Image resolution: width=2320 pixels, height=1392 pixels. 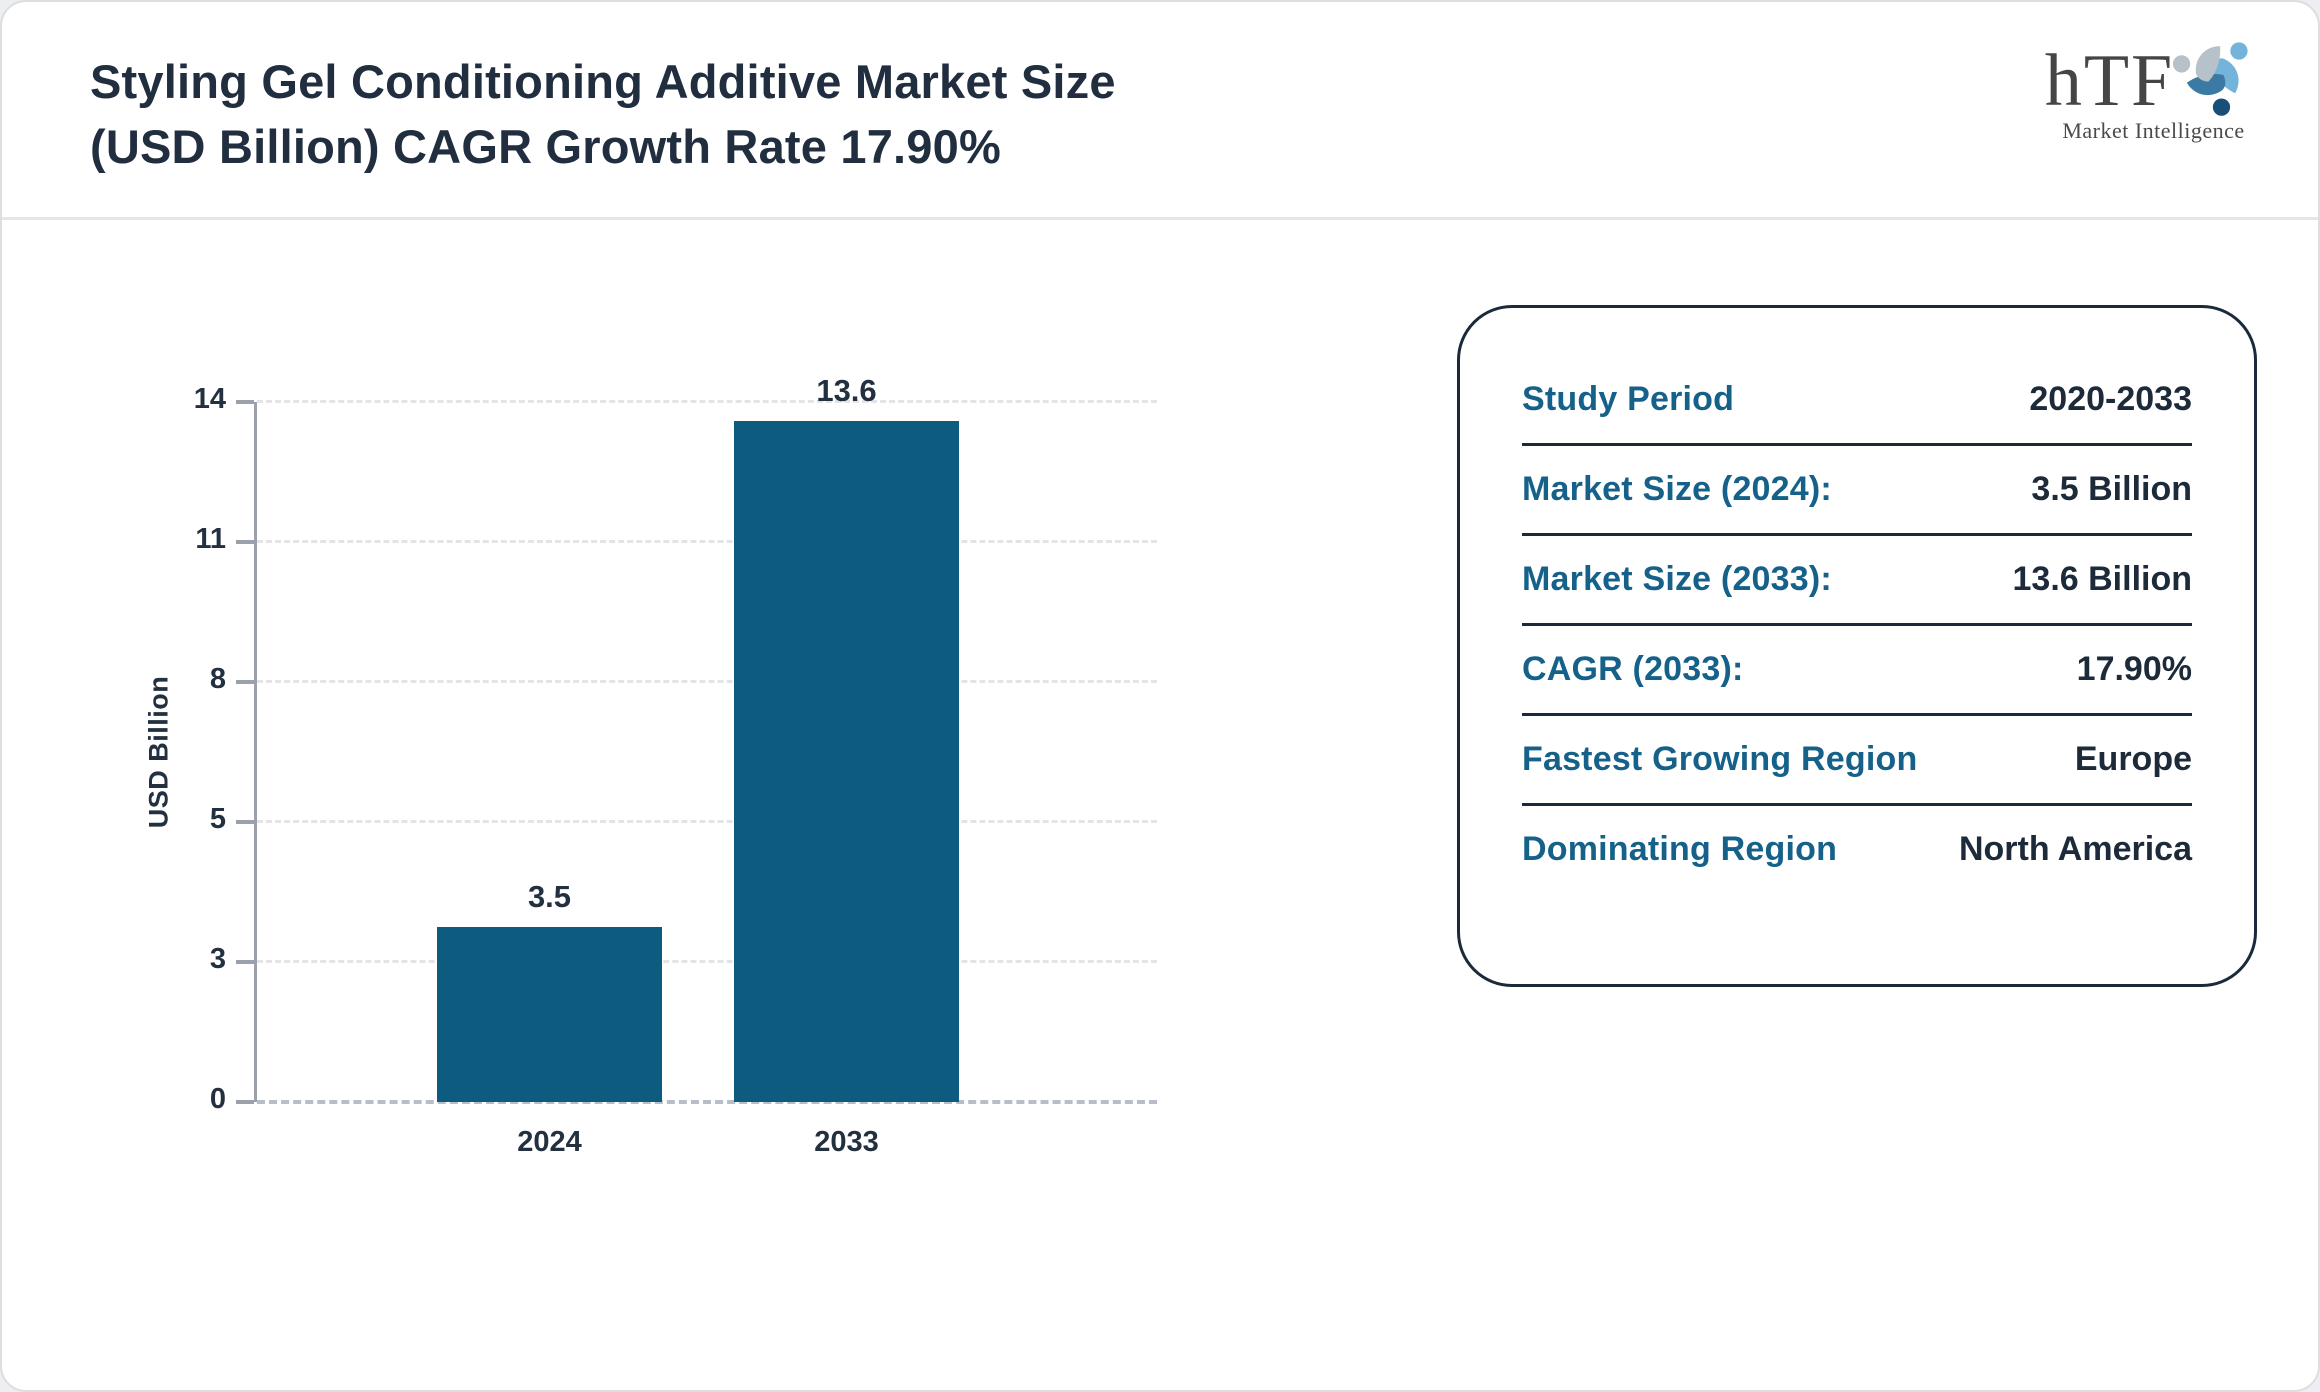 I want to click on y-tick-label-5: 5, so click(x=217, y=819).